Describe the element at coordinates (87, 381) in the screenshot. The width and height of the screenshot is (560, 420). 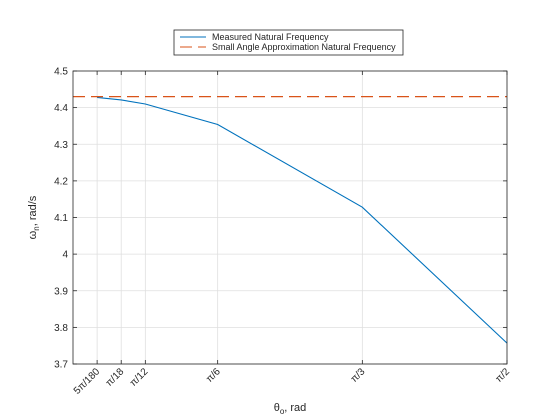
I see `x-tick-label: 5π/180` at that location.